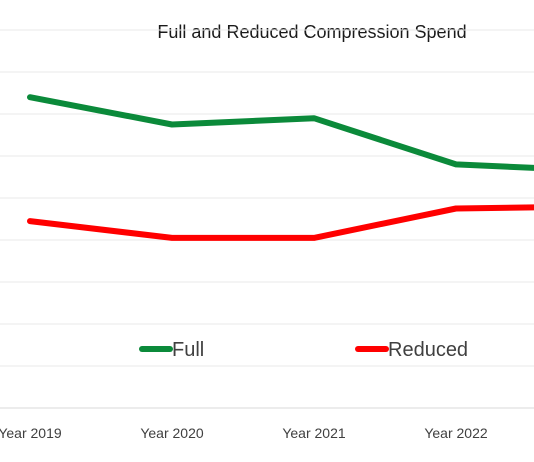  Describe the element at coordinates (188, 350) in the screenshot. I see `legend-label-full: Full` at that location.